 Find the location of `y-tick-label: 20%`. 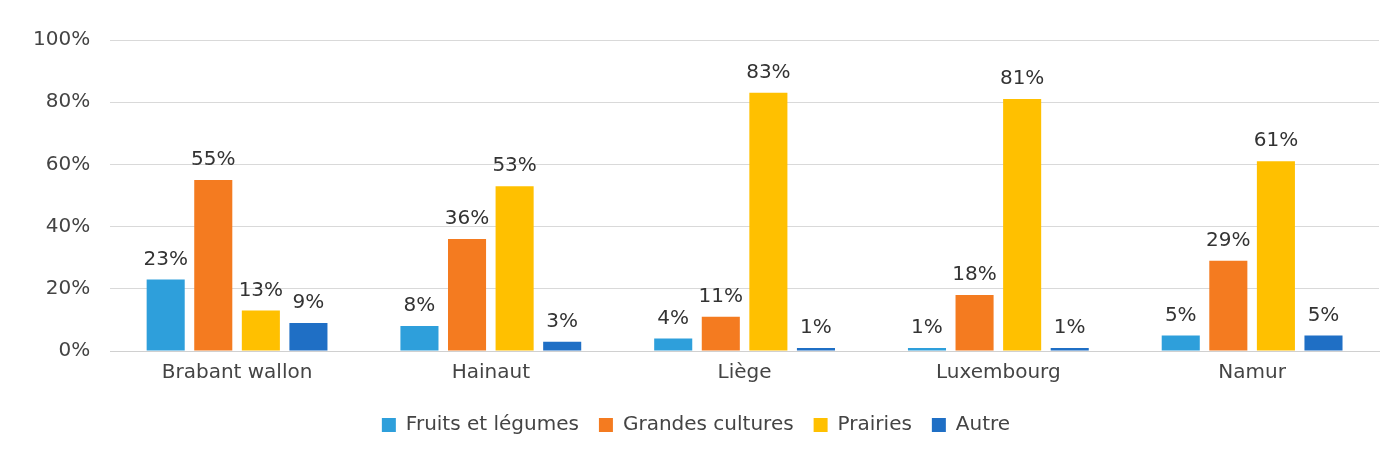

y-tick-label: 20% is located at coordinates (68, 287).